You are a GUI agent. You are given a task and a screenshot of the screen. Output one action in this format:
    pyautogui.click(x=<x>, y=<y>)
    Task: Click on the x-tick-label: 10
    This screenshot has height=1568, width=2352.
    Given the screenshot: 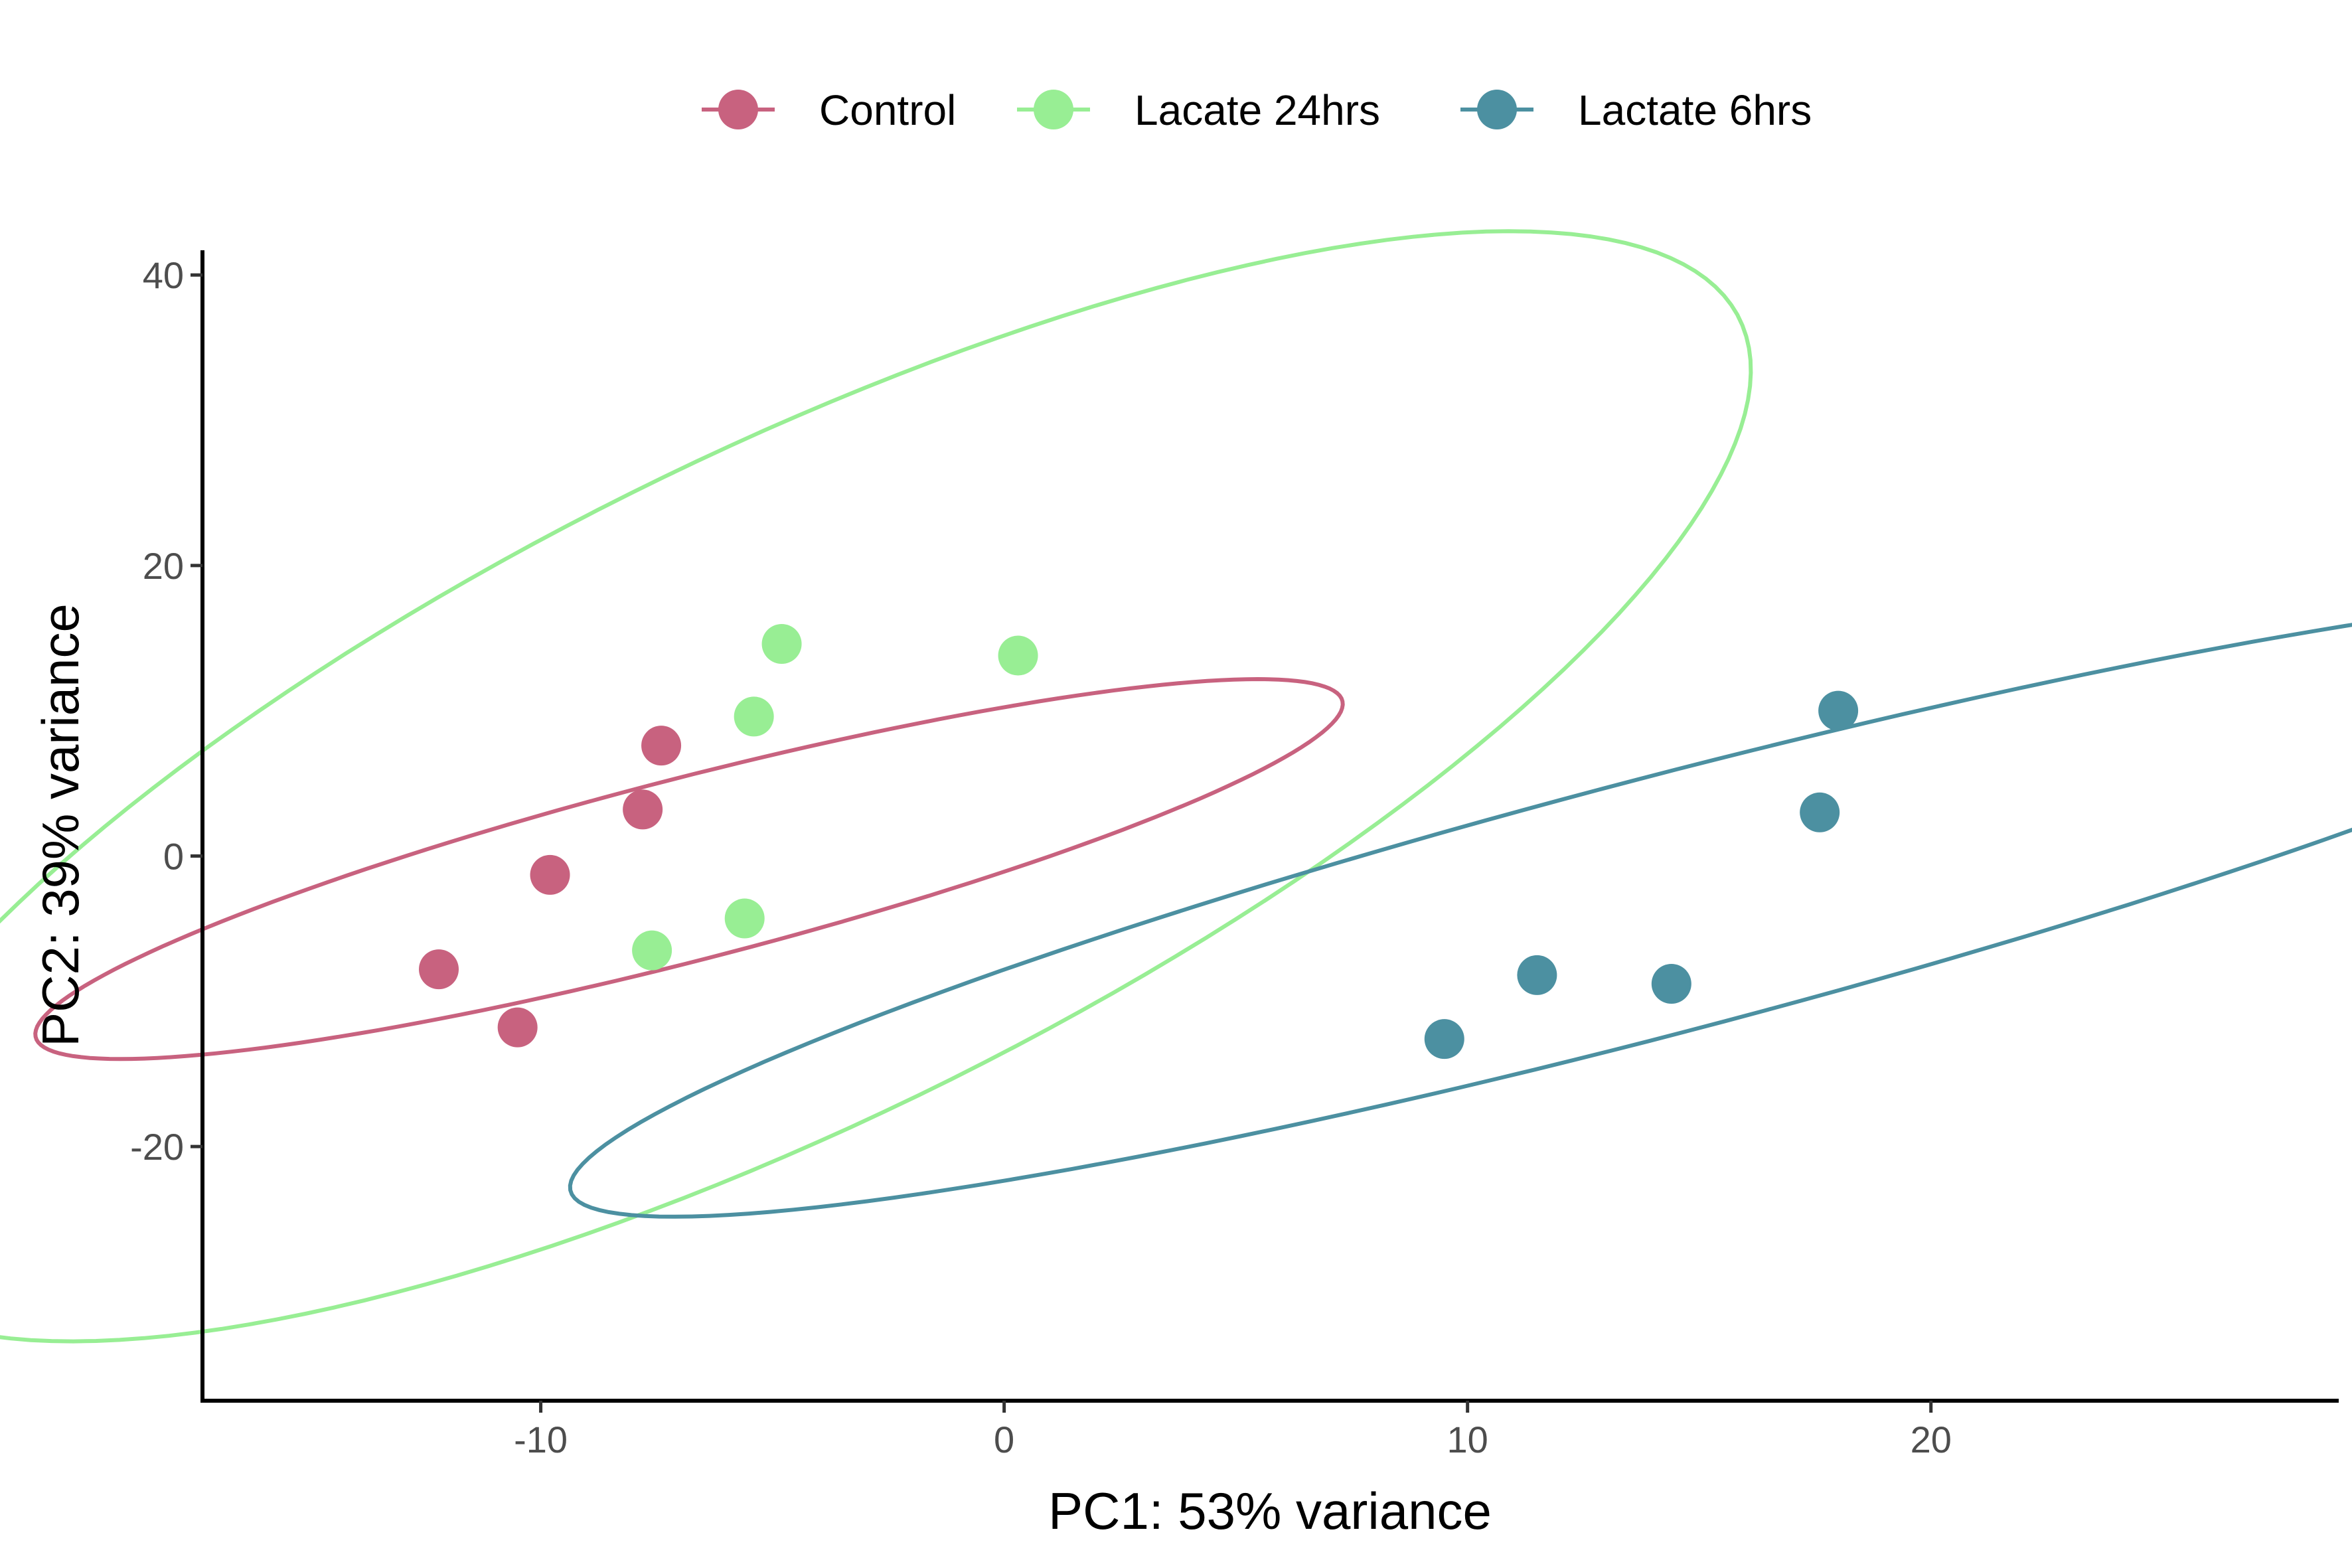 What is the action you would take?
    pyautogui.click(x=1468, y=1439)
    